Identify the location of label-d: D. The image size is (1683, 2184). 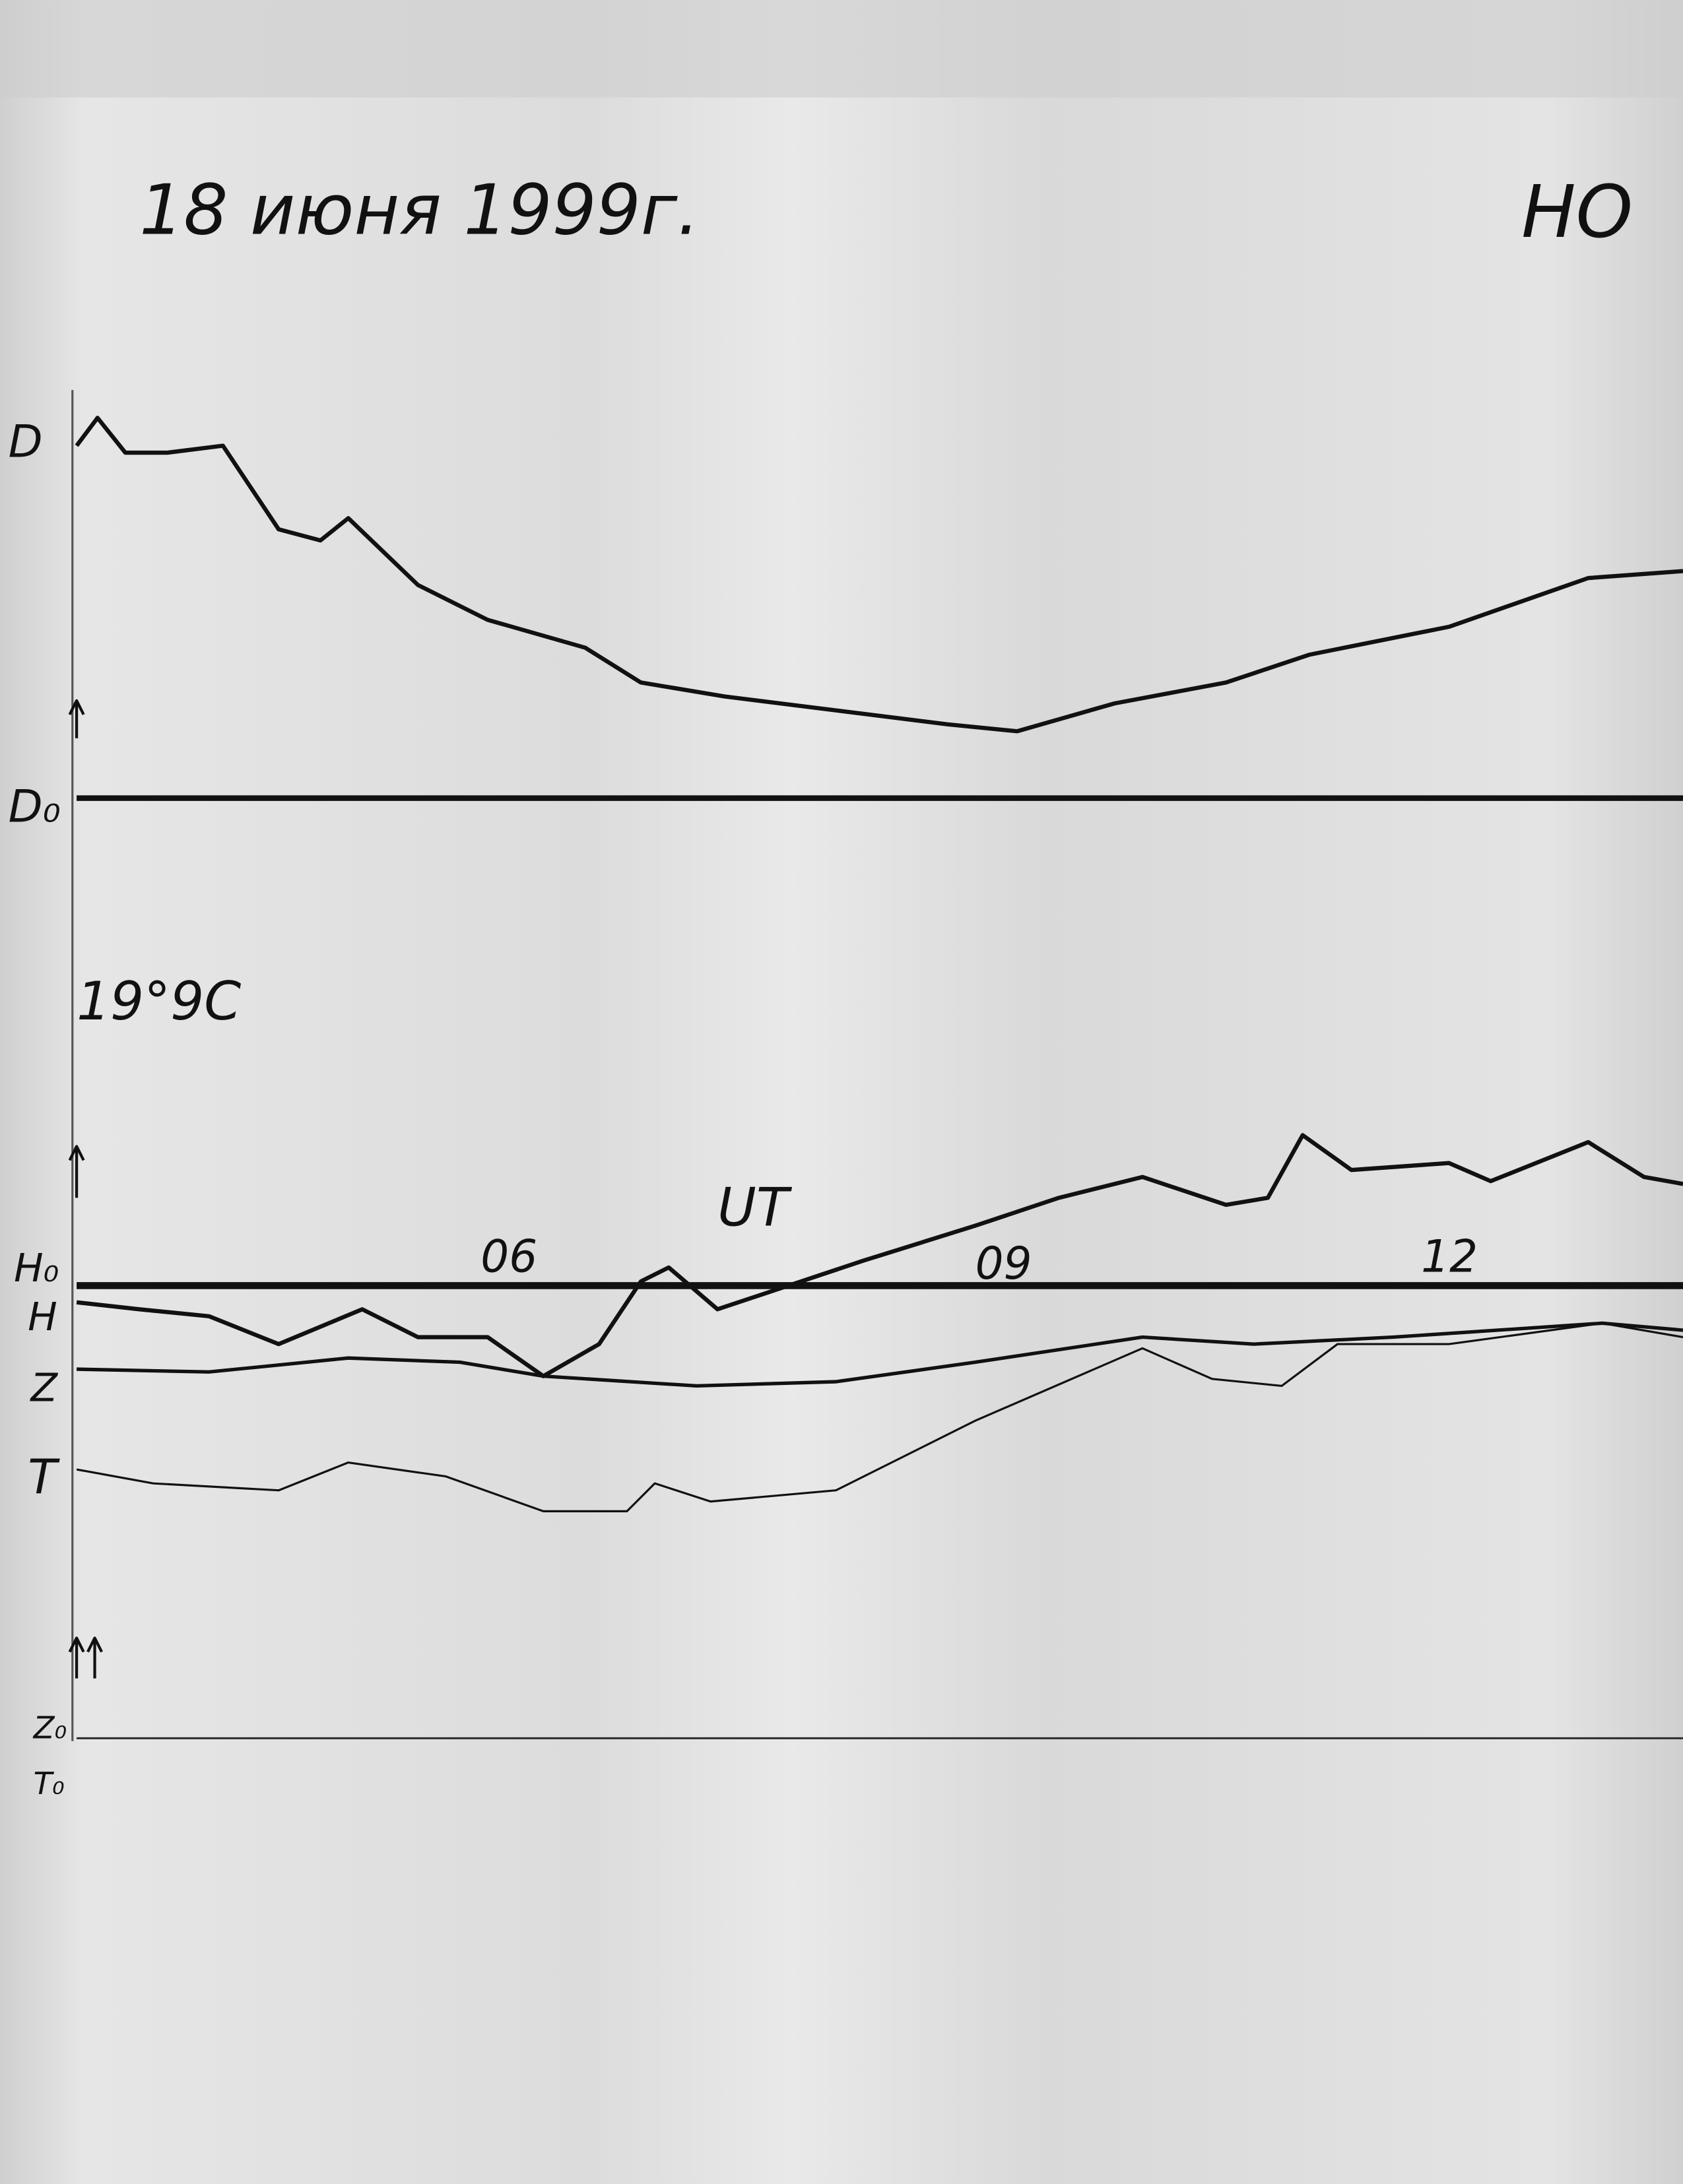
(26, 441).